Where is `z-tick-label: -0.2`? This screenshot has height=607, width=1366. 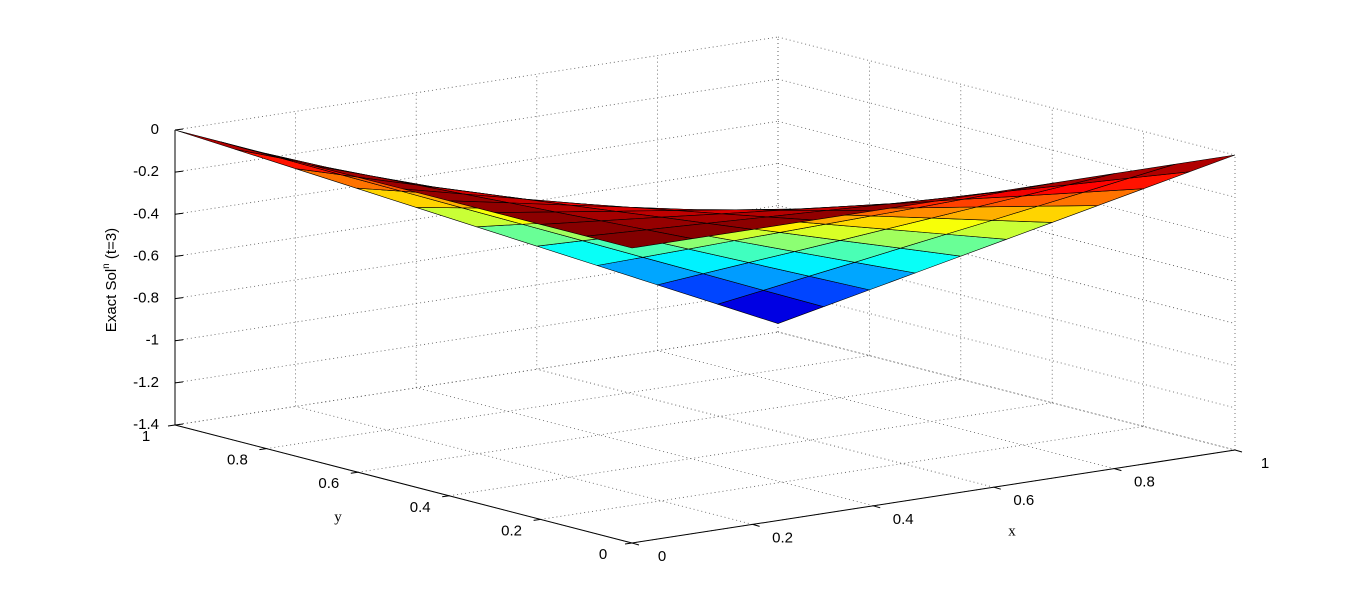 z-tick-label: -0.2 is located at coordinates (146, 171).